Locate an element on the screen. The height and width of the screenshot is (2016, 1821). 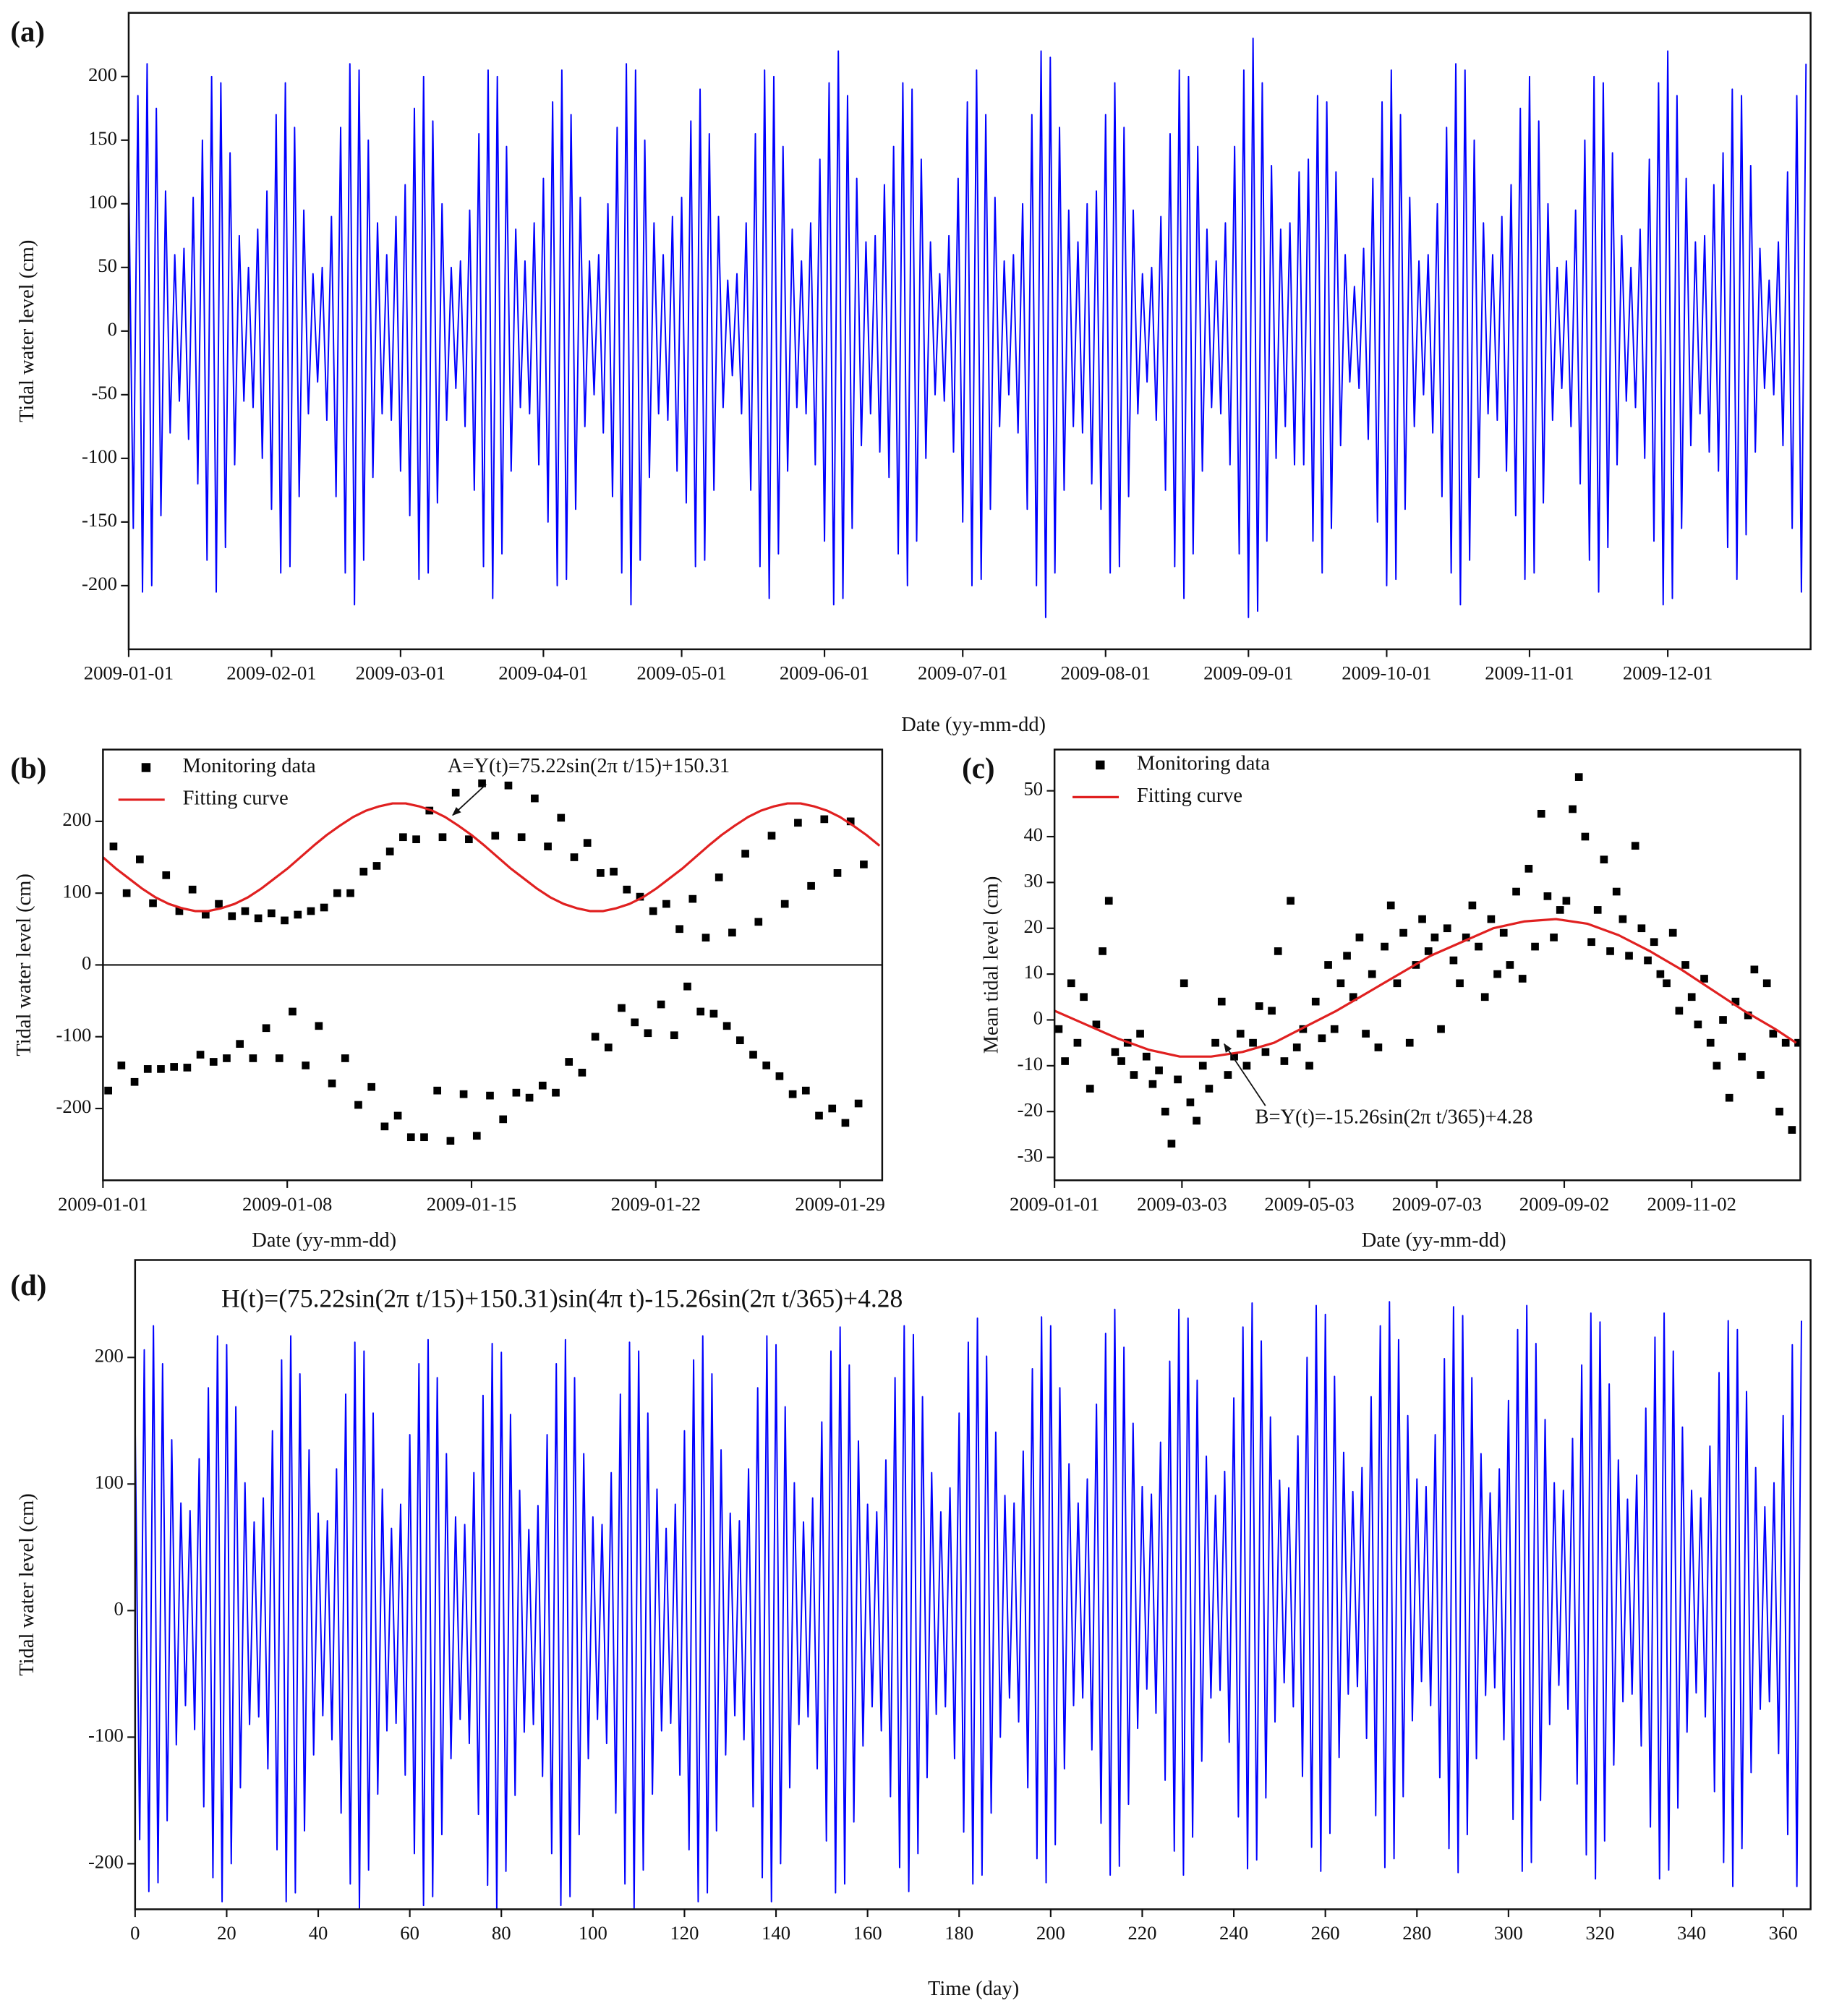
panel-label: (b) is located at coordinates (28, 768).